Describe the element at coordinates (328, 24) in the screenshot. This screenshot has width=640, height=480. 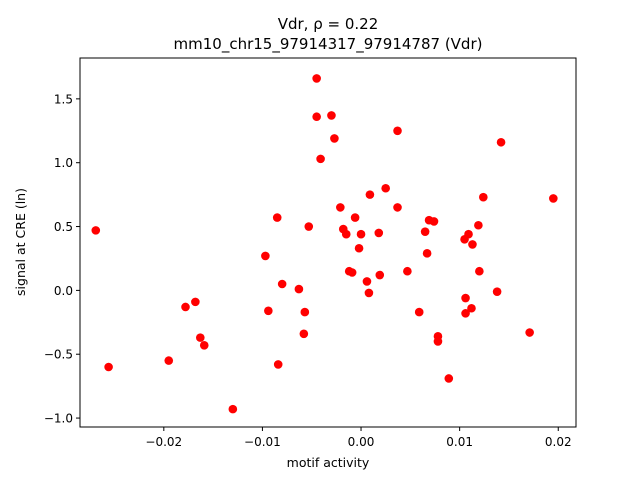
I see `chart-title-line1: Vdr, ρ = 0.22` at that location.